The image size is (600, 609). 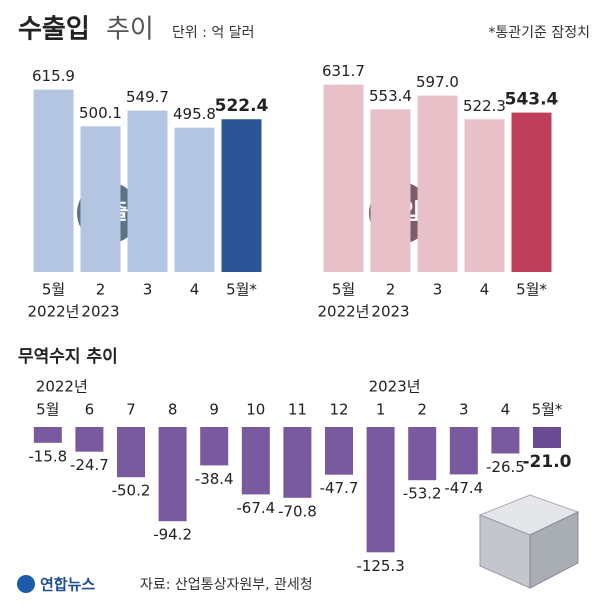 What do you see at coordinates (547, 462) in the screenshot?
I see `value-label: -21.0` at bounding box center [547, 462].